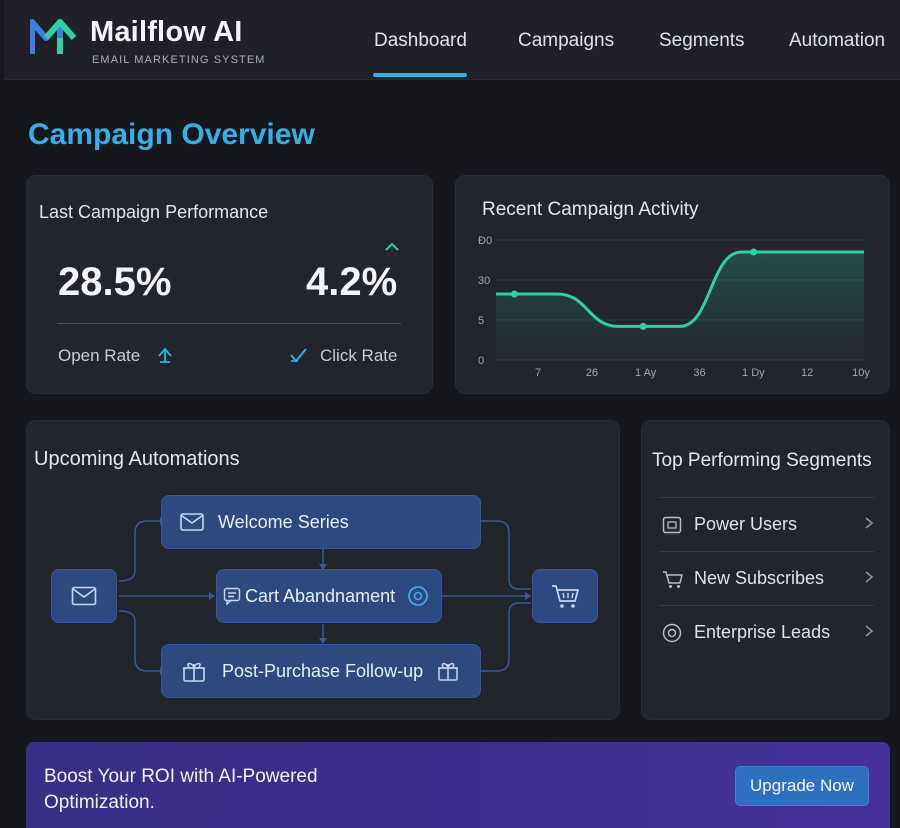 The width and height of the screenshot is (900, 828). I want to click on post-purchase-node: Post-Purchase Follow-up, so click(321, 671).